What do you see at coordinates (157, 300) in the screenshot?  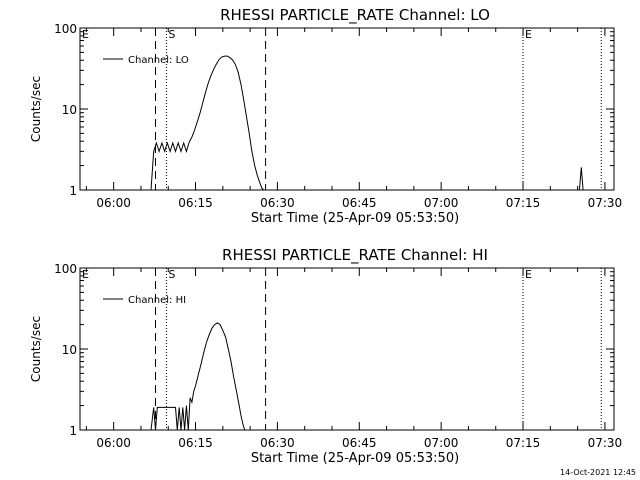 I see `legend-entry: Channel: HI` at bounding box center [157, 300].